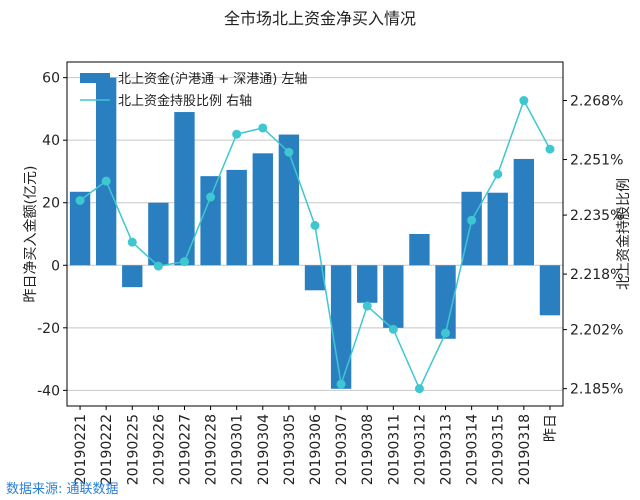 The width and height of the screenshot is (640, 500). What do you see at coordinates (447, 449) in the screenshot?
I see `x-tick-label: 20190313` at bounding box center [447, 449].